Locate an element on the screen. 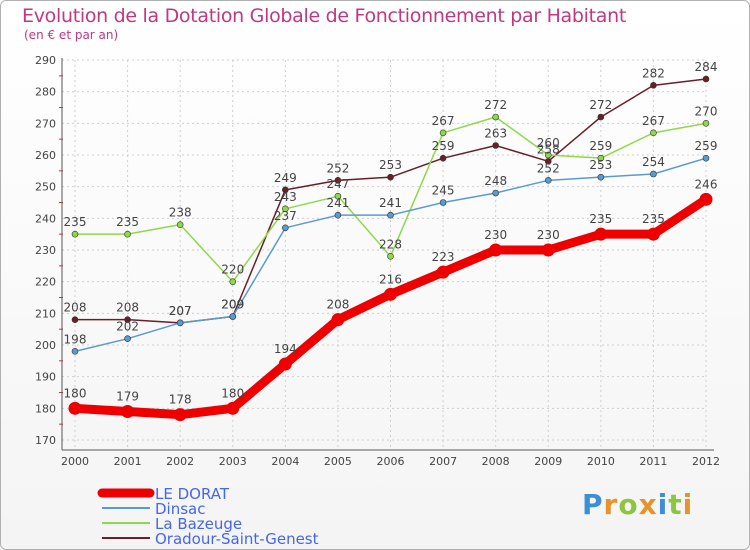 Image resolution: width=750 pixels, height=550 pixels. x-tick-label-2008: 2008 is located at coordinates (496, 461).